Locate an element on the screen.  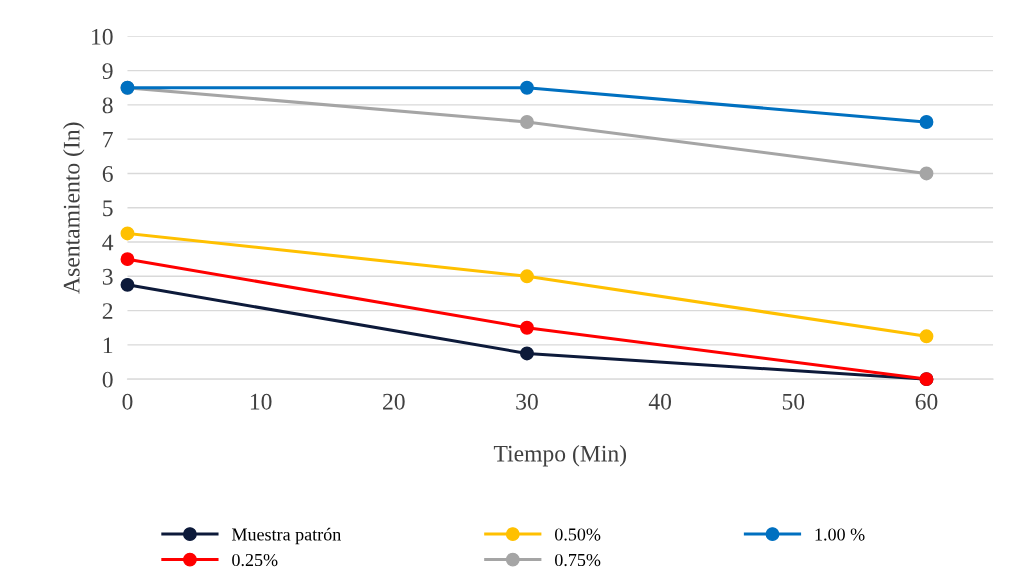
legend-label: 0.25% is located at coordinates (255, 560).